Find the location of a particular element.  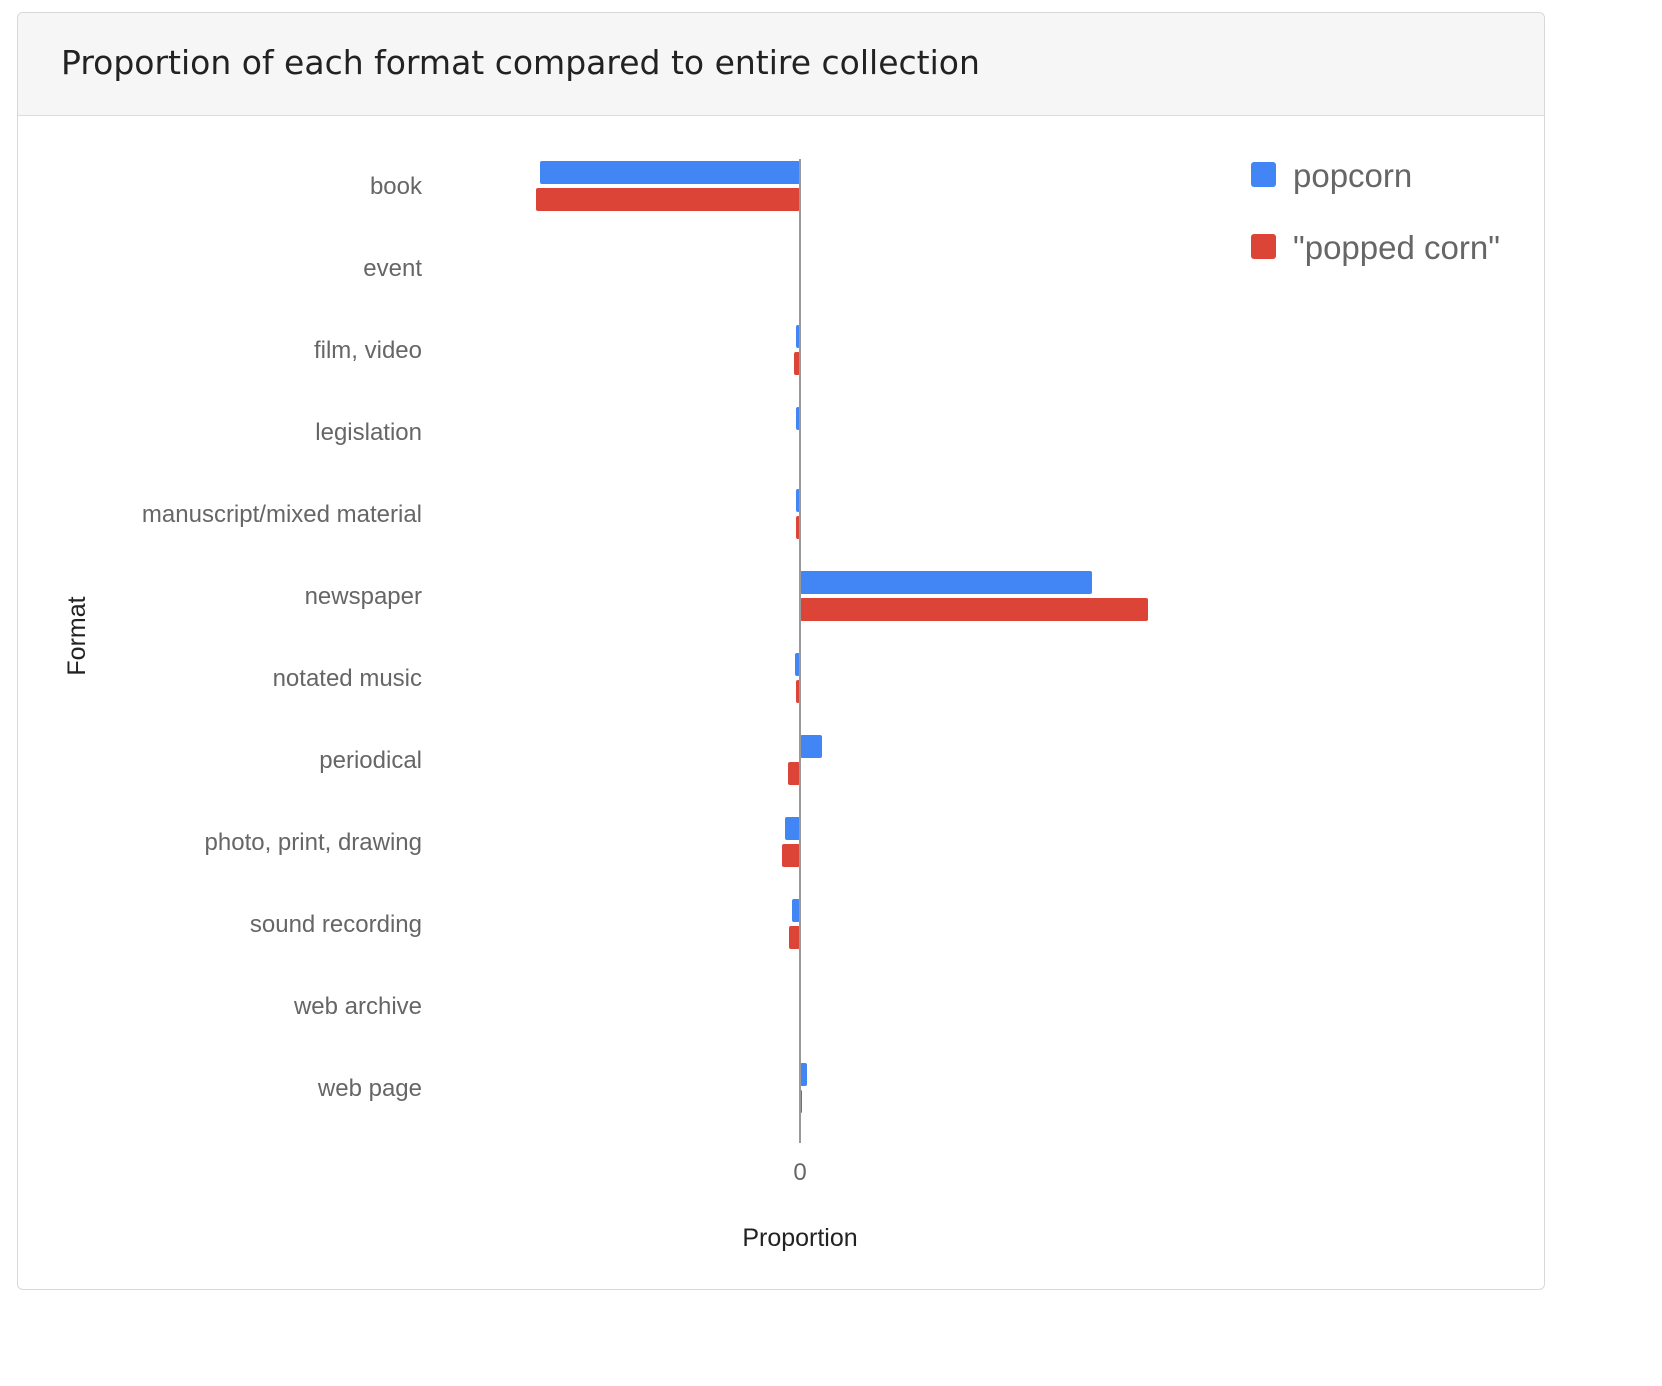

bar-popped-corn-photo-print-drawing is located at coordinates (791, 855).